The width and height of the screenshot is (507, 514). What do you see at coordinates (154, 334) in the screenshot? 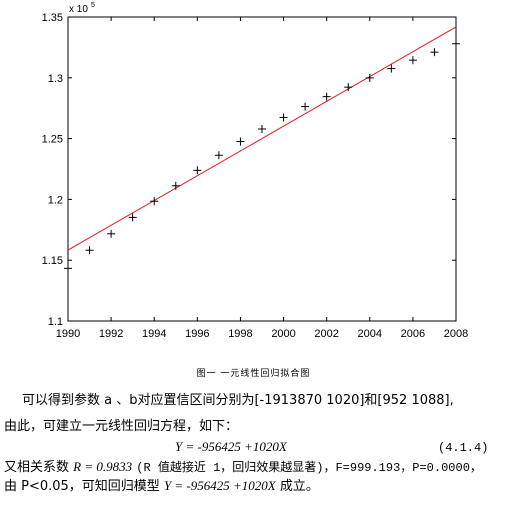
I see `x-tick-label: 1994` at bounding box center [154, 334].